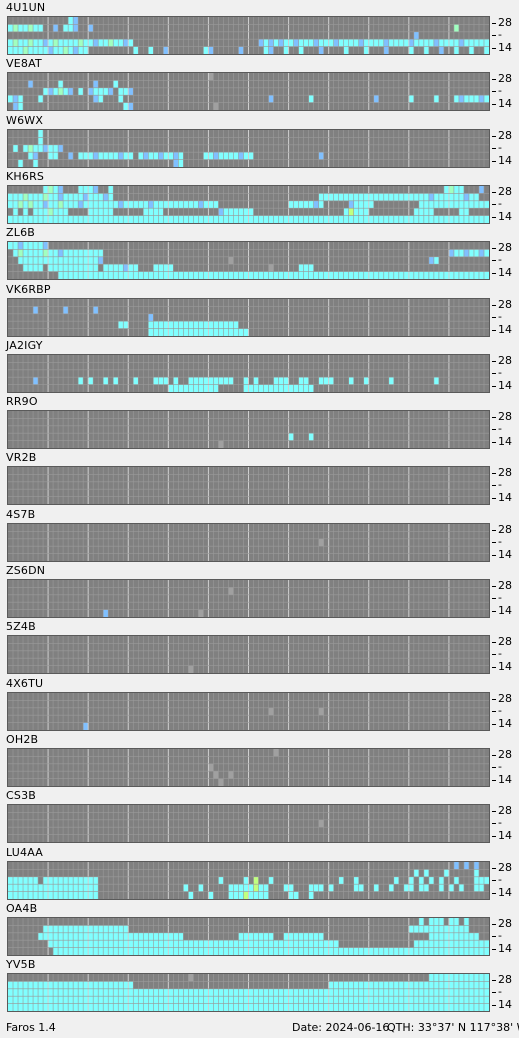  Describe the element at coordinates (26, 7) in the screenshot. I see `beacon-callsign: 4U1UN` at that location.